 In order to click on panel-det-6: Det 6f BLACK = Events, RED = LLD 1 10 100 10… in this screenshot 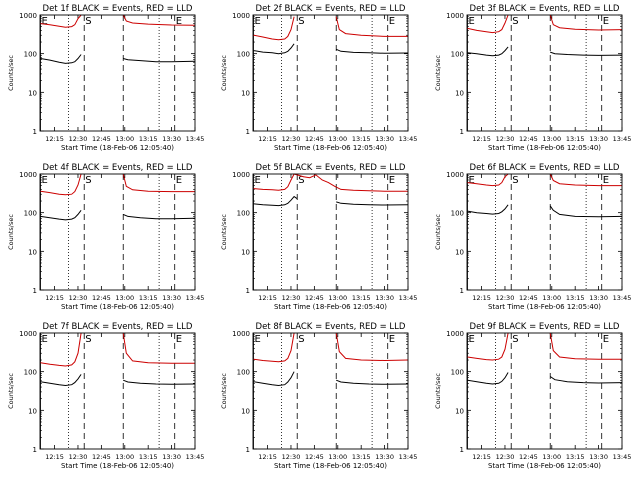, I will do `click(532, 237)`.